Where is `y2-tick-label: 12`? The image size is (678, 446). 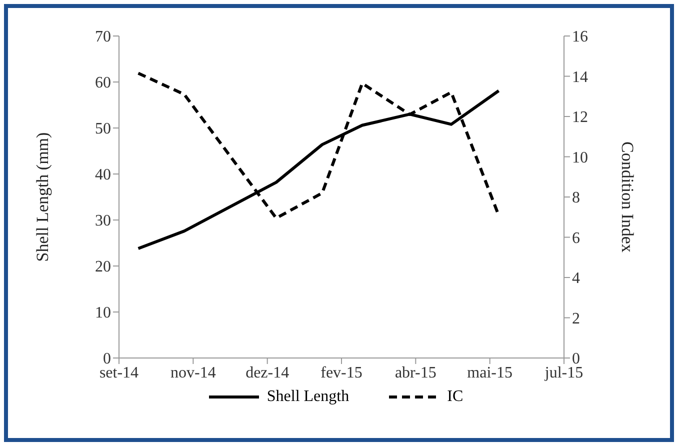 y2-tick-label: 12 is located at coordinates (580, 117).